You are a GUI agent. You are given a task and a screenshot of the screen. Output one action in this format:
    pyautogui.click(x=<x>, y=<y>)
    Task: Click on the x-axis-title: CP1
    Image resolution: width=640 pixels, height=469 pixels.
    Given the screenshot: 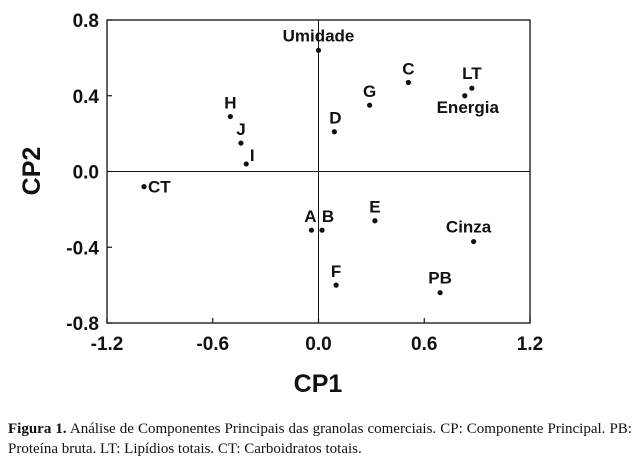 What is the action you would take?
    pyautogui.click(x=318, y=384)
    